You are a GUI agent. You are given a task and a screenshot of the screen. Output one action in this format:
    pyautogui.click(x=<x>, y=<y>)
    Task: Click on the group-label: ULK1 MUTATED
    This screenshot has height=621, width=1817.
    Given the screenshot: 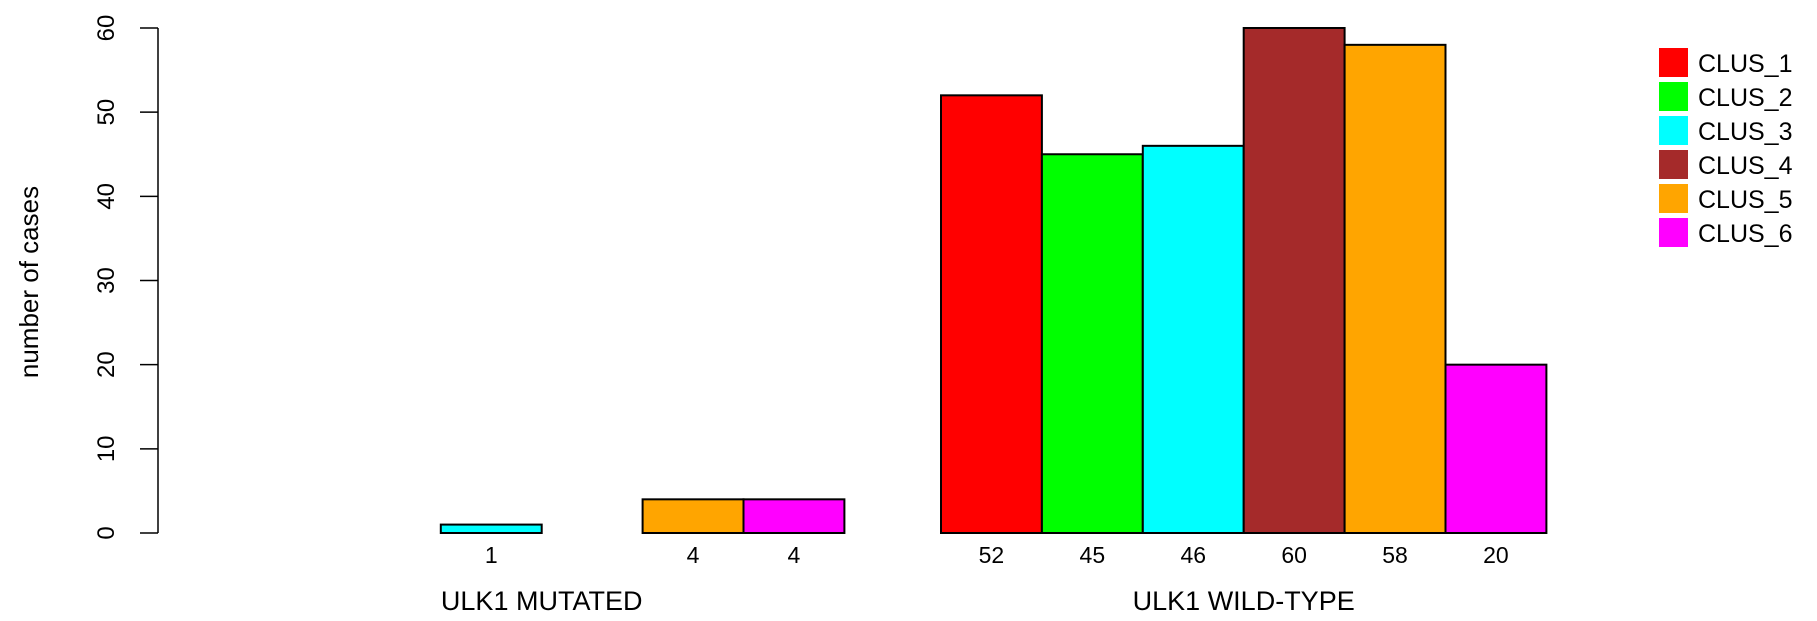 What is the action you would take?
    pyautogui.click(x=542, y=601)
    